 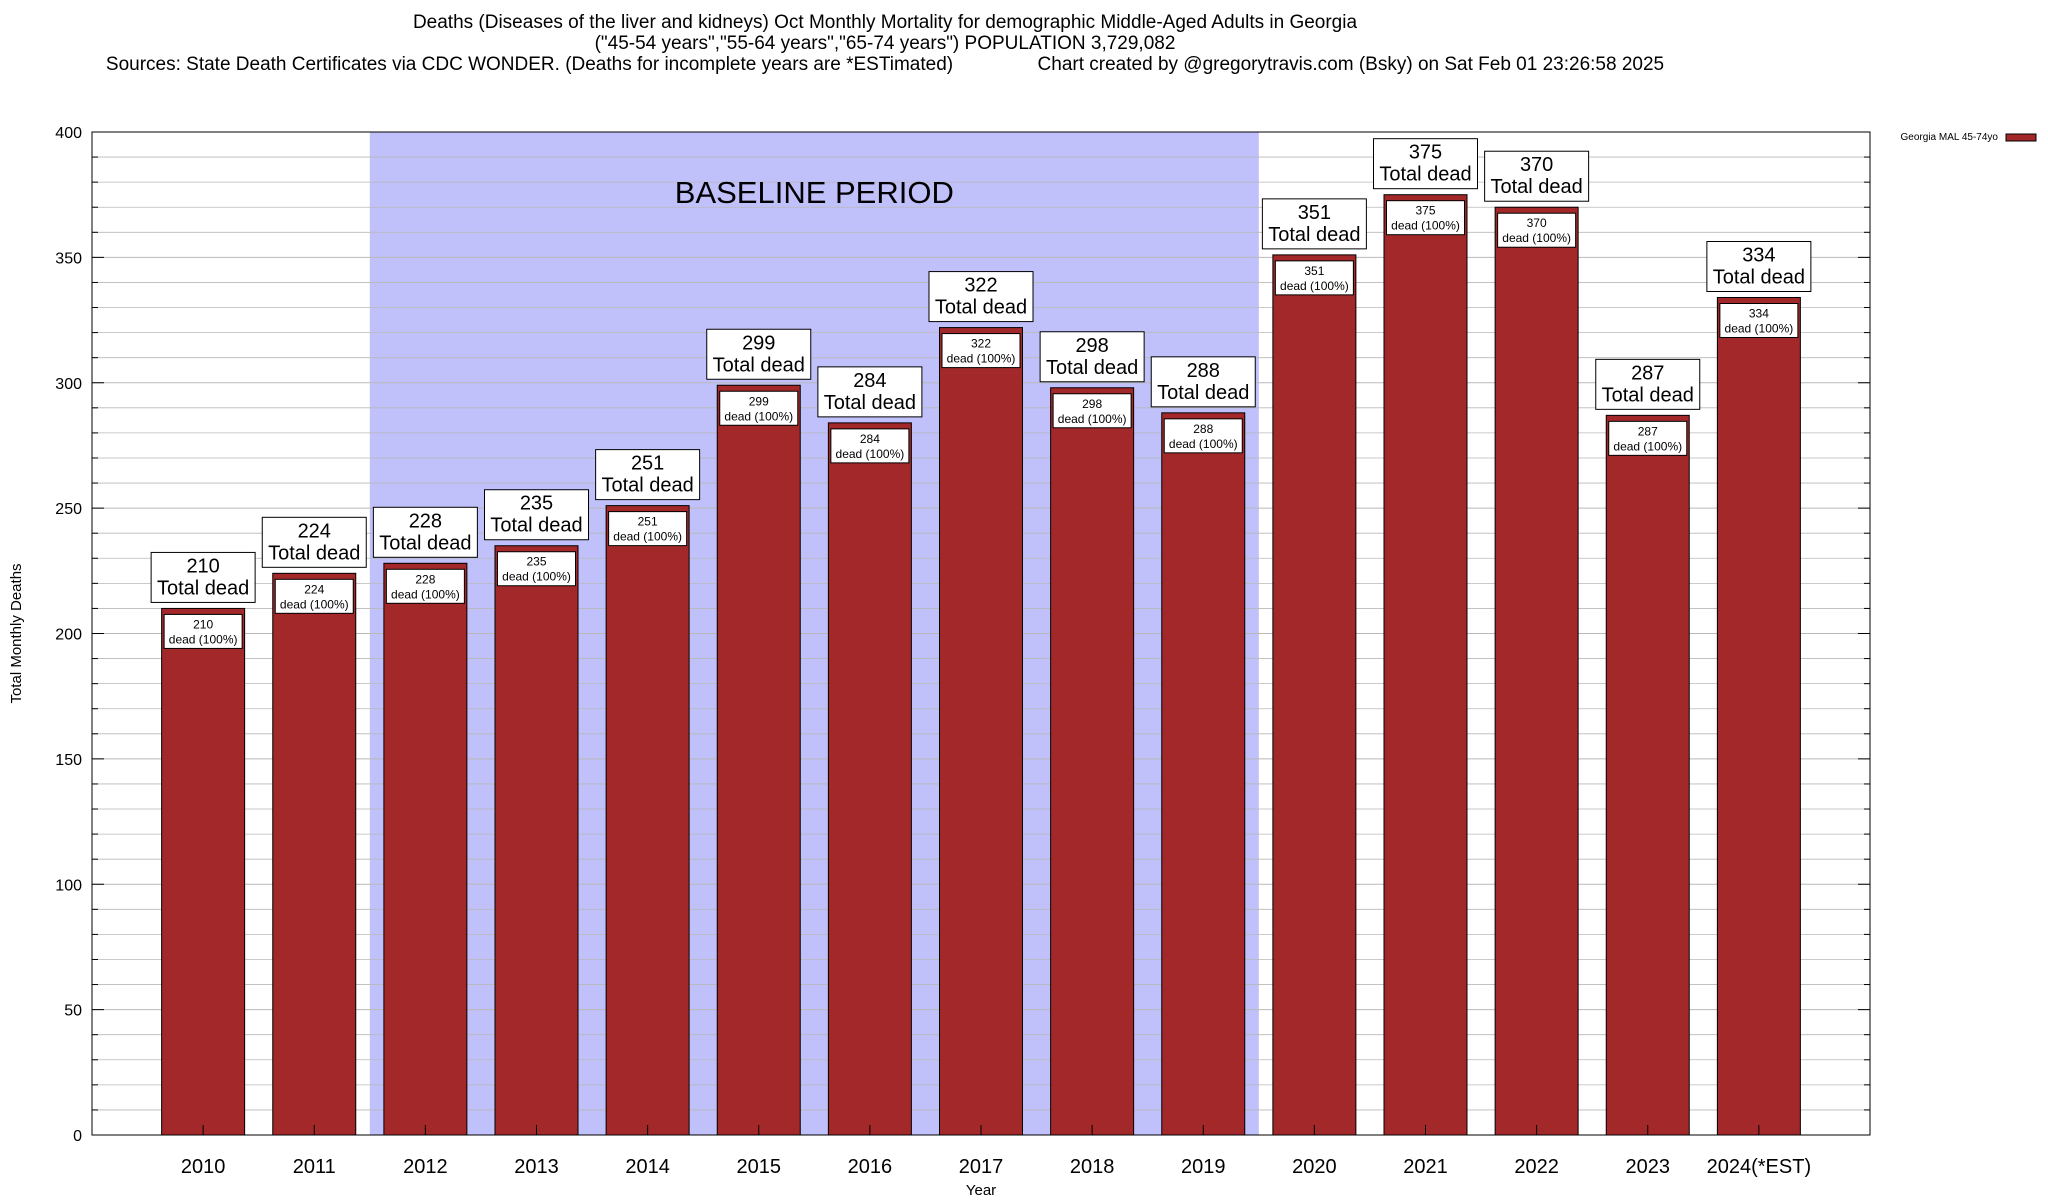 I want to click on total-label-value: 334, so click(x=1758, y=255).